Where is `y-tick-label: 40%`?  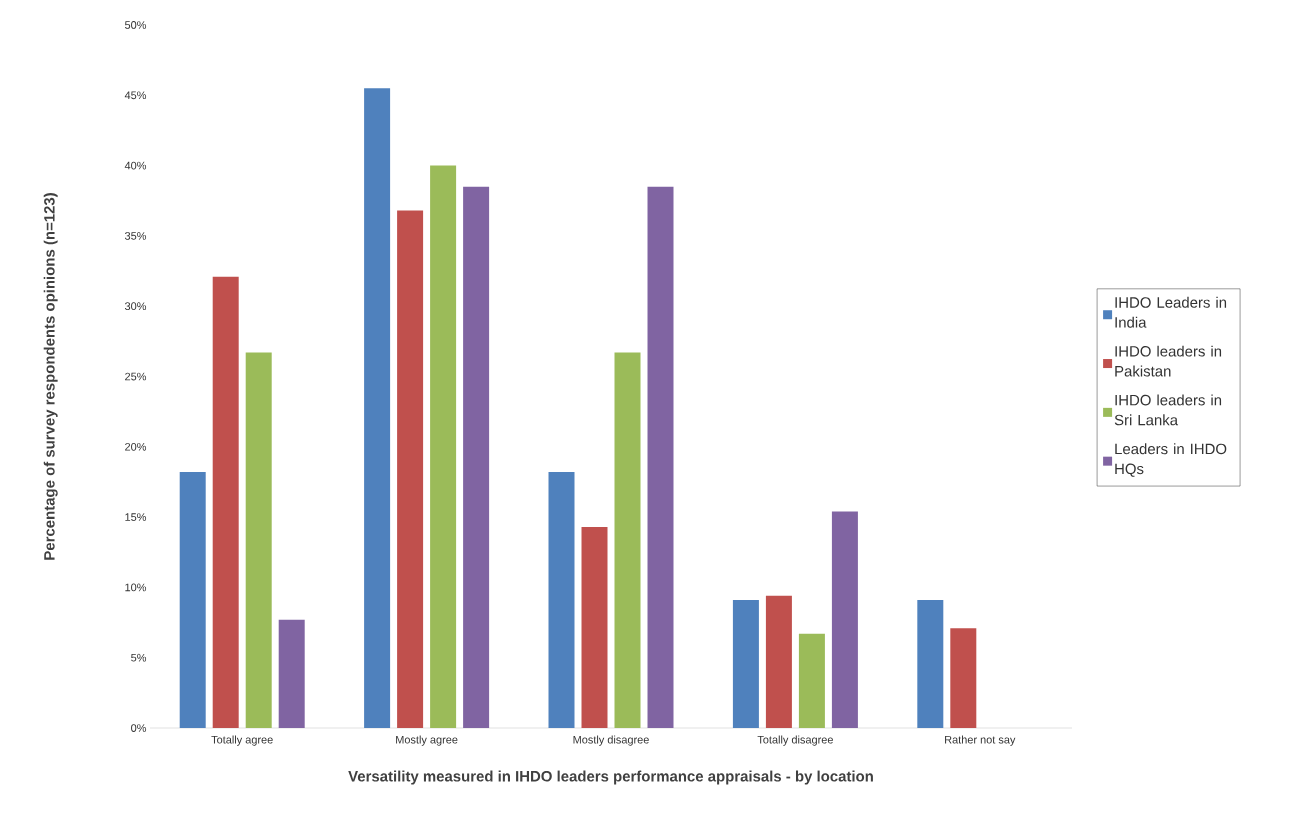 y-tick-label: 40% is located at coordinates (135, 165).